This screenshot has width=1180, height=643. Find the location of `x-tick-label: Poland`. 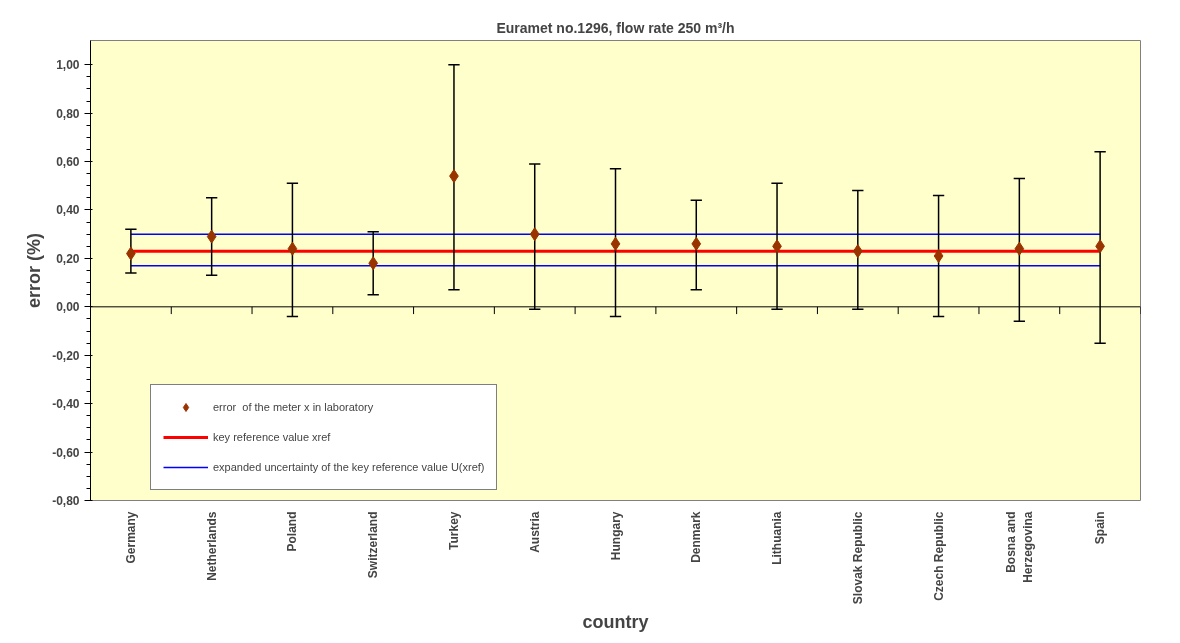

x-tick-label: Poland is located at coordinates (292, 531).